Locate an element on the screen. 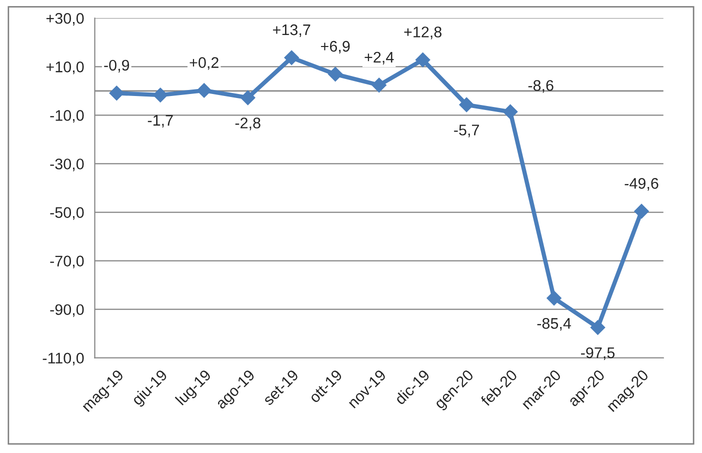 The image size is (702, 453). data-label: -97,5 is located at coordinates (598, 353).